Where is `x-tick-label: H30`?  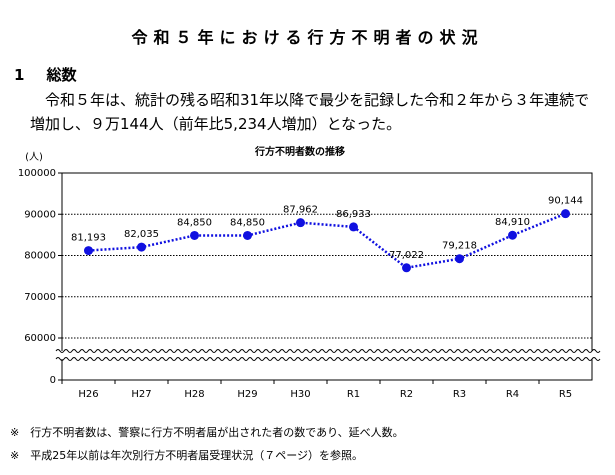 x-tick-label: H30 is located at coordinates (300, 394).